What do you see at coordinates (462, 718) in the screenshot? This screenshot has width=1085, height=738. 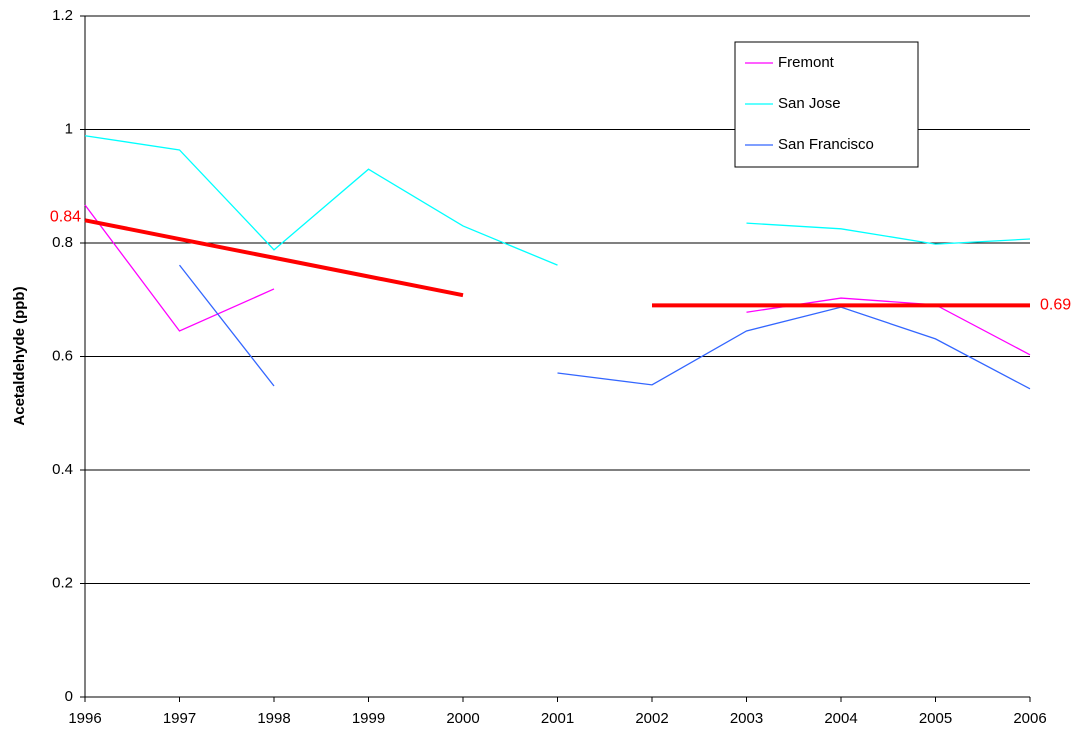 I see `x-tick-label: 2000` at bounding box center [462, 718].